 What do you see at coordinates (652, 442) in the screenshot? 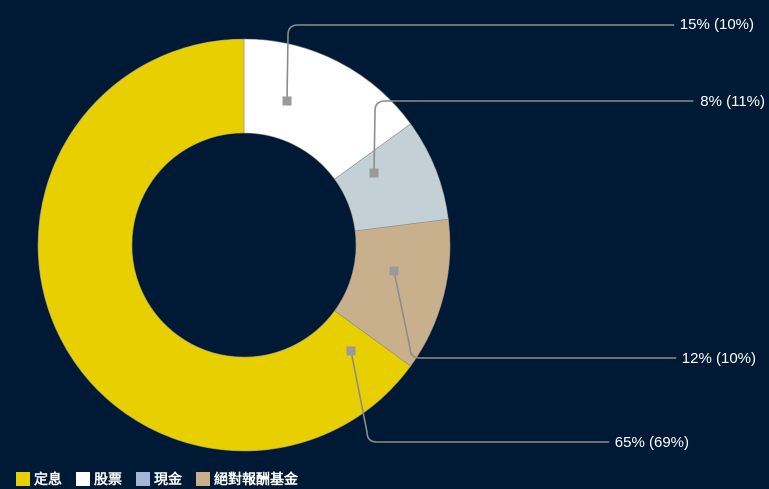
I see `callout-label-fixed-income: 65% (69%)` at bounding box center [652, 442].